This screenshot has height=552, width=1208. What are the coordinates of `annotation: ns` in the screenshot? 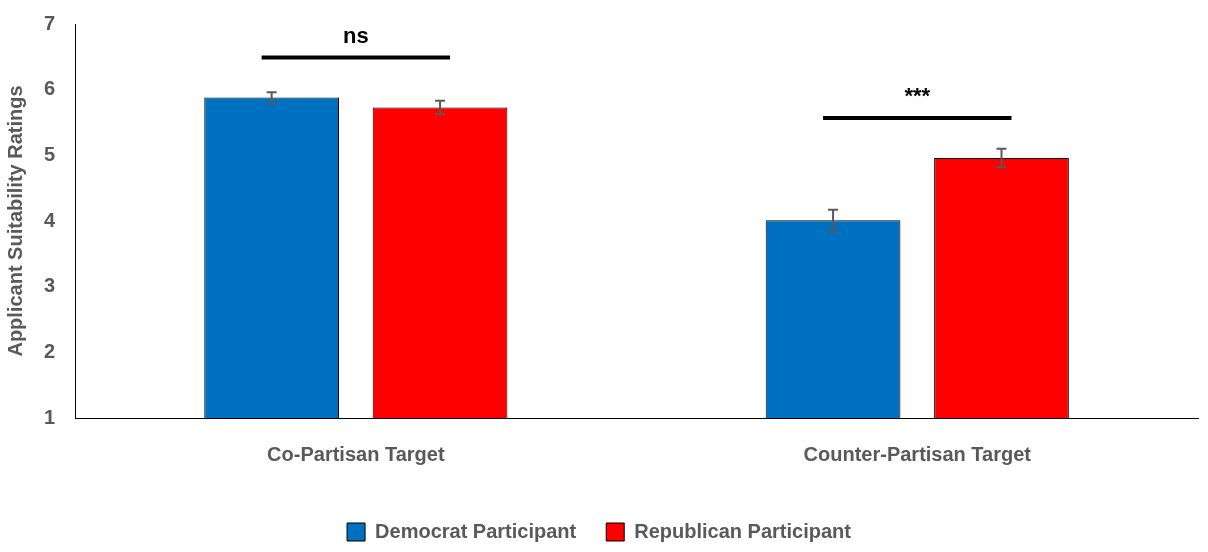 It's located at (356, 35).